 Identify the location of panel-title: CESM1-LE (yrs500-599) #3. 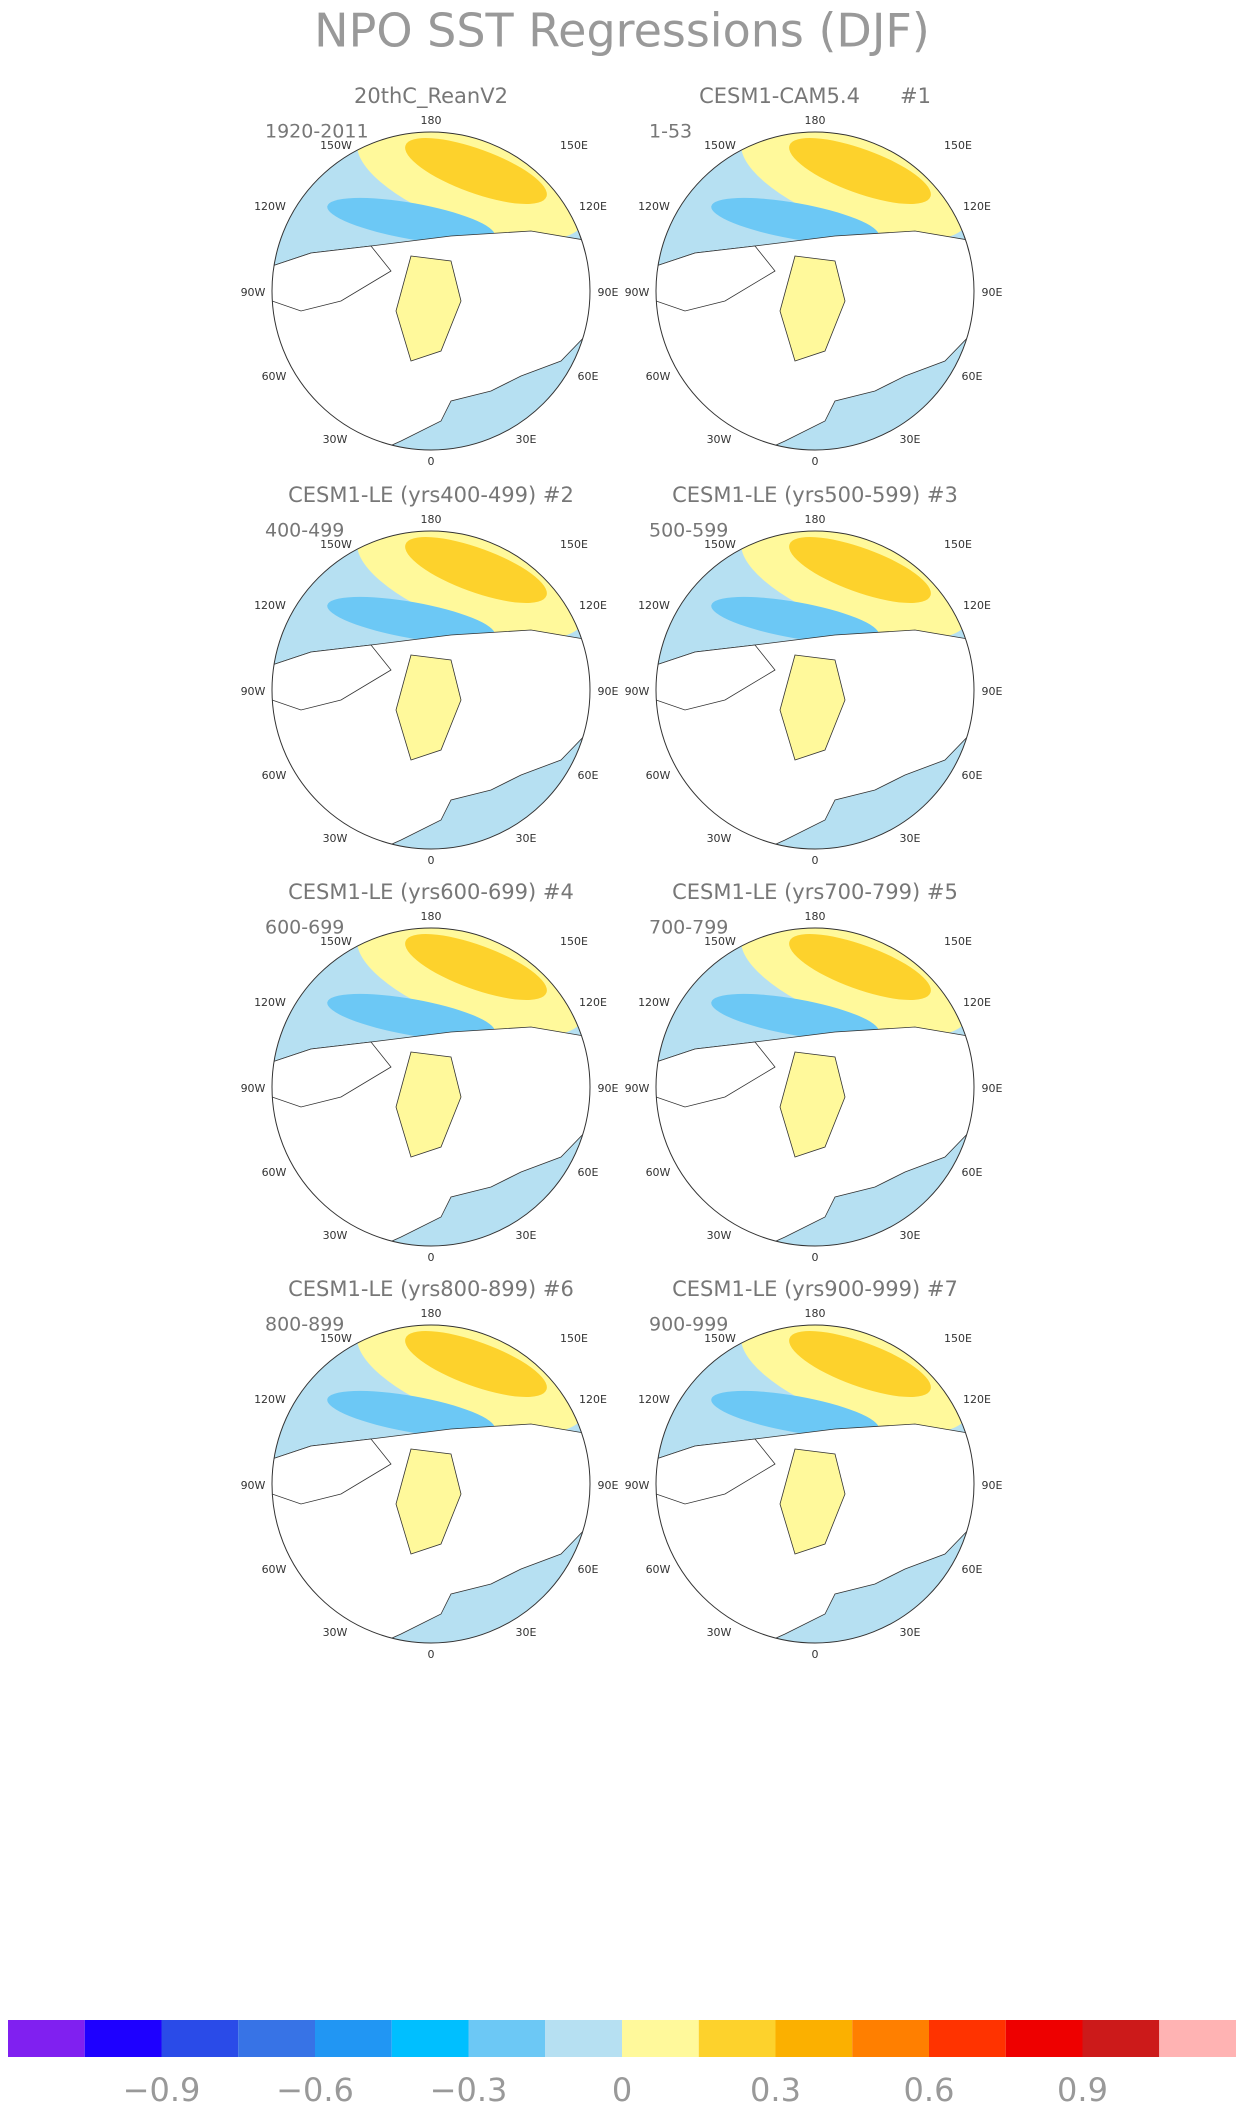
(815, 495).